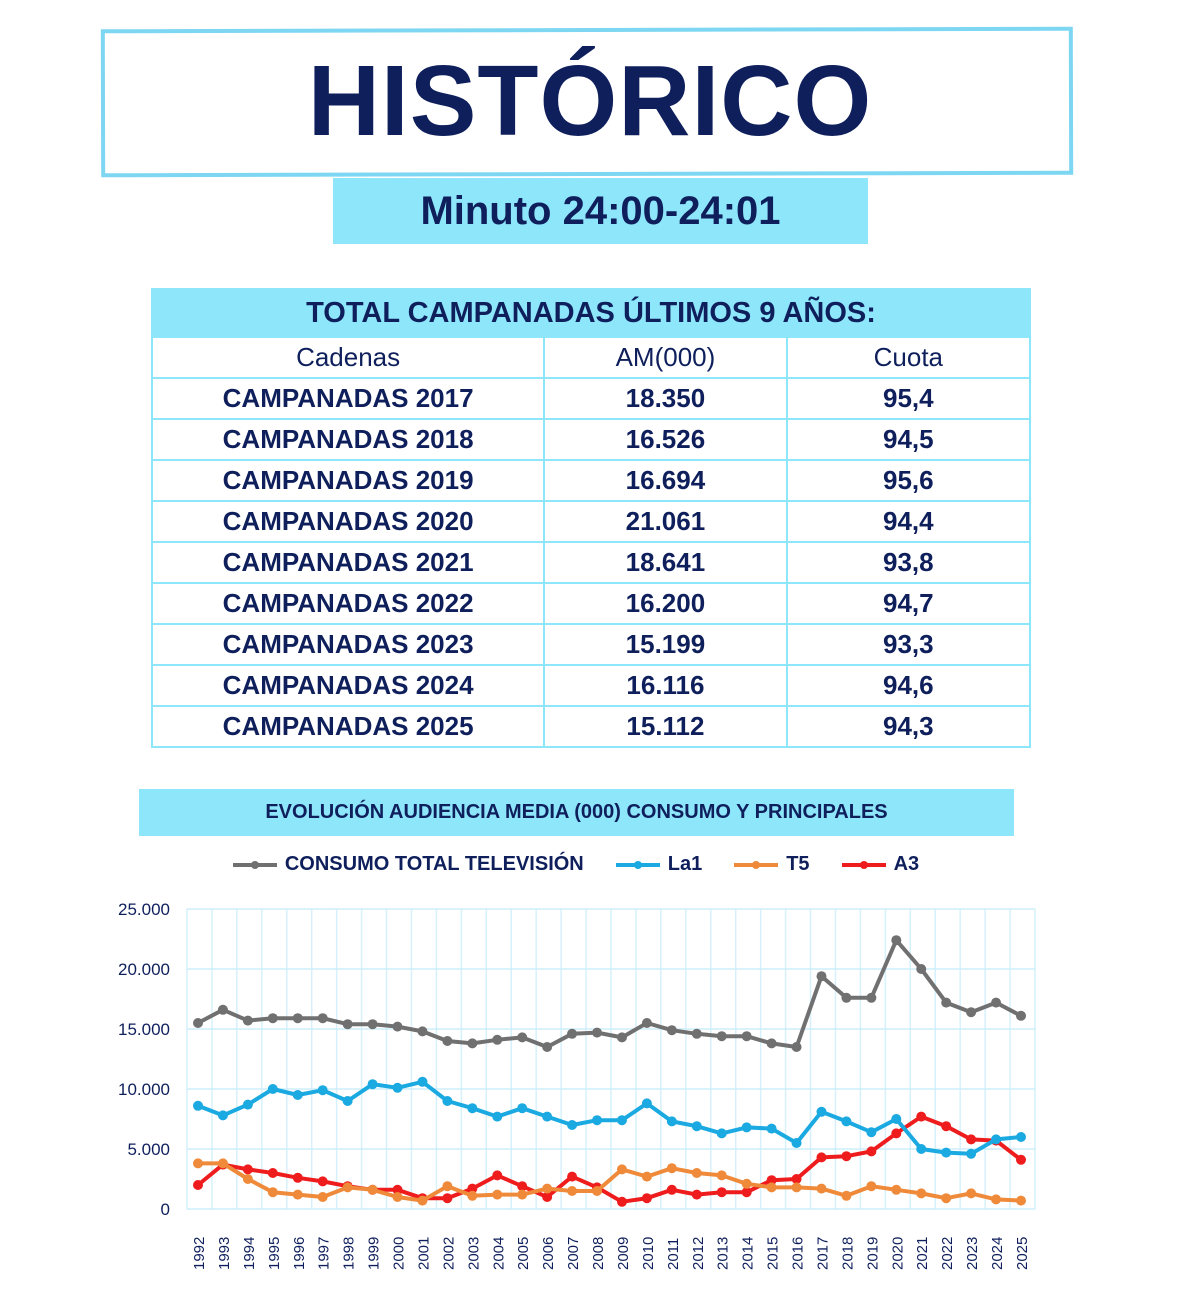 The width and height of the screenshot is (1200, 1300). What do you see at coordinates (348, 521) in the screenshot?
I see `cadena-cell: CAMPANADAS 2020` at bounding box center [348, 521].